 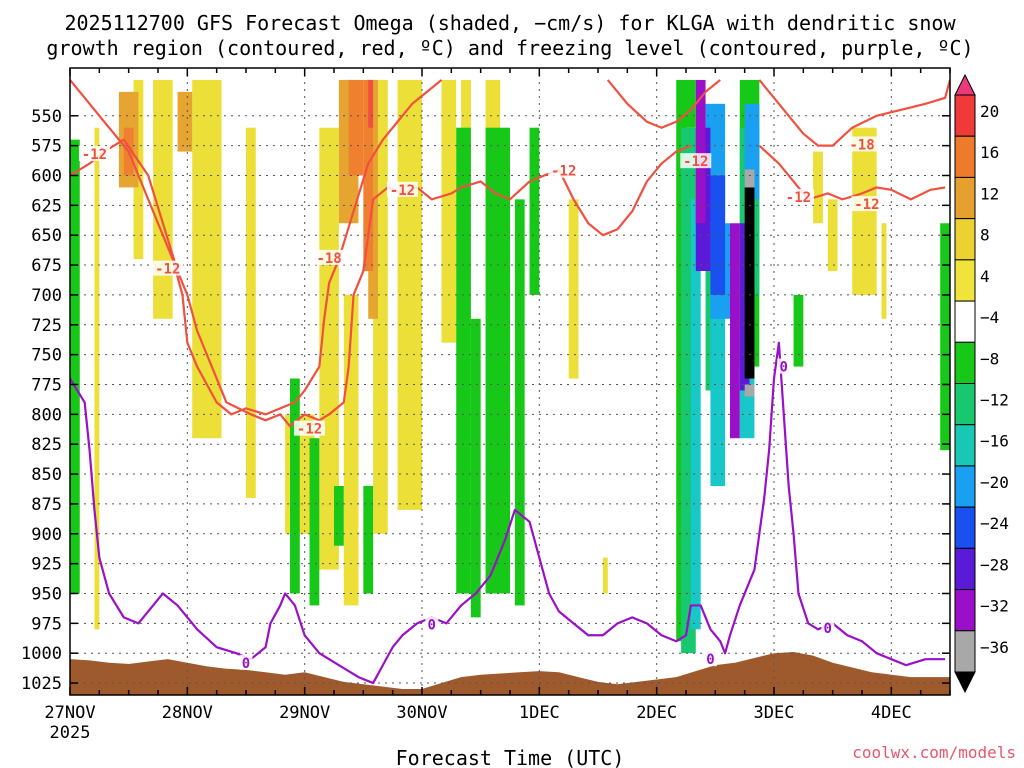 What do you see at coordinates (41, 684) in the screenshot?
I see `y-tick-label-1025: 1025` at bounding box center [41, 684].